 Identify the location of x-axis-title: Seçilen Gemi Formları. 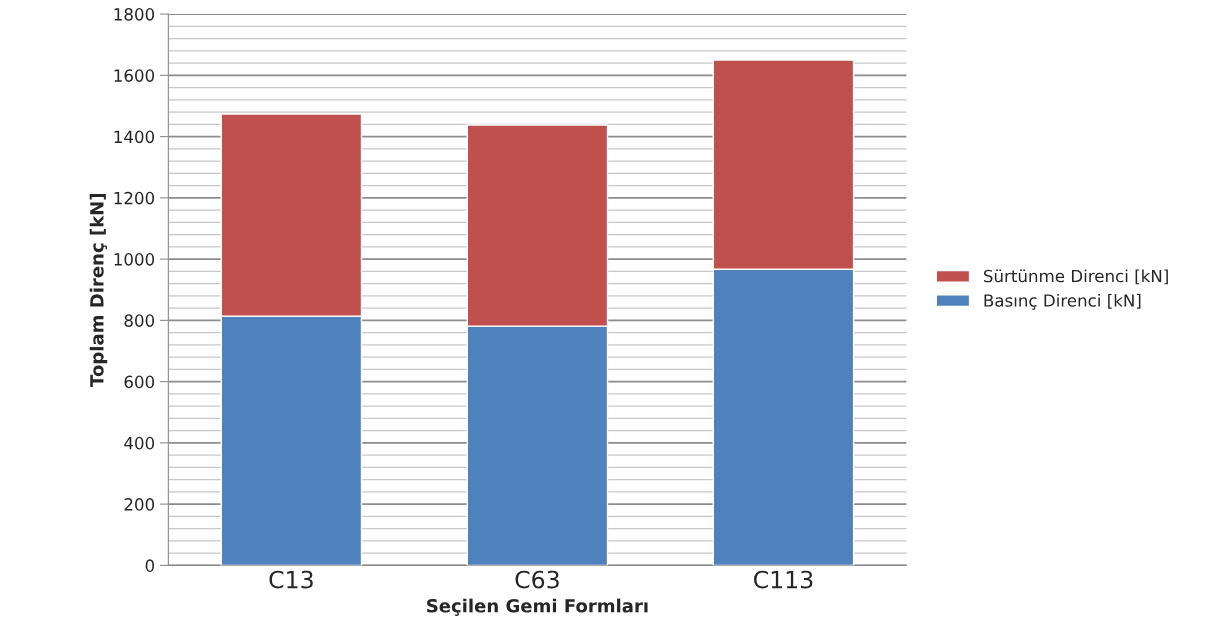
(537, 607).